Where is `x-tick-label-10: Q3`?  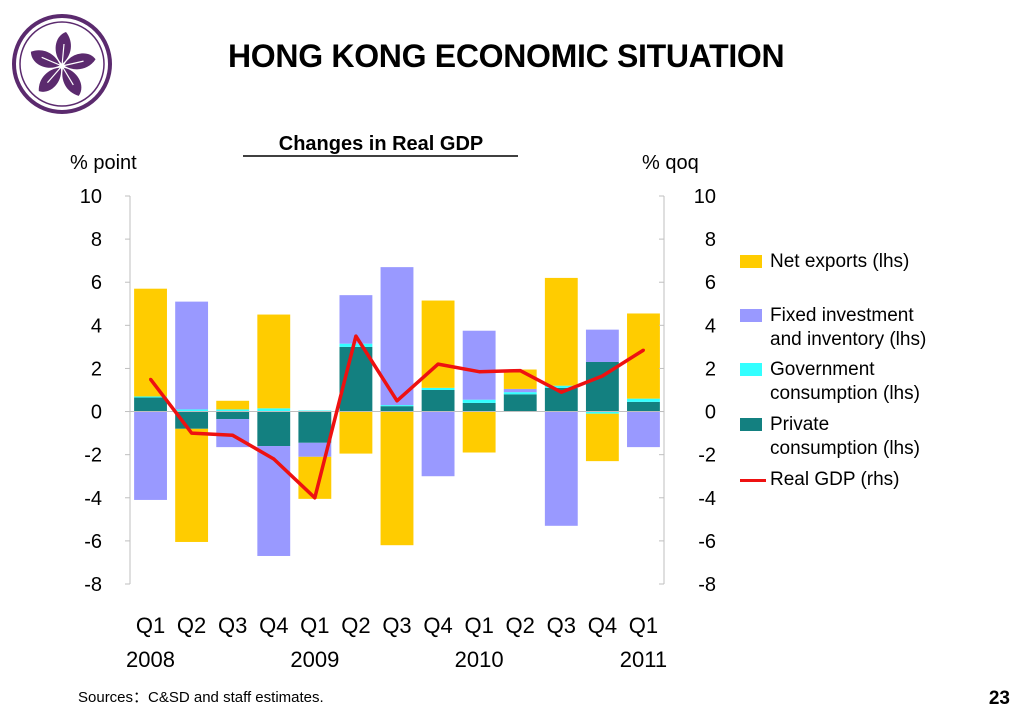 x-tick-label-10: Q3 is located at coordinates (561, 625).